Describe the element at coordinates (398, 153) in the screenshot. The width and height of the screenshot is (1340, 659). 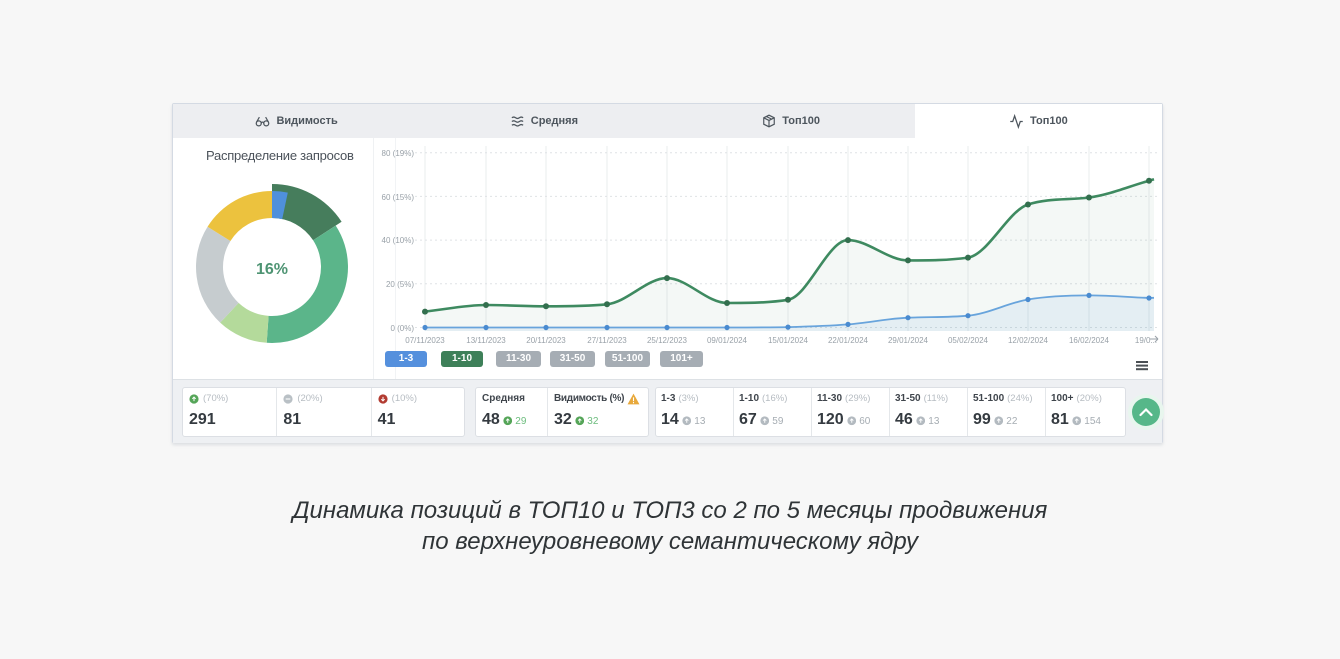
I see `svg-text: 80 (19%)` at that location.